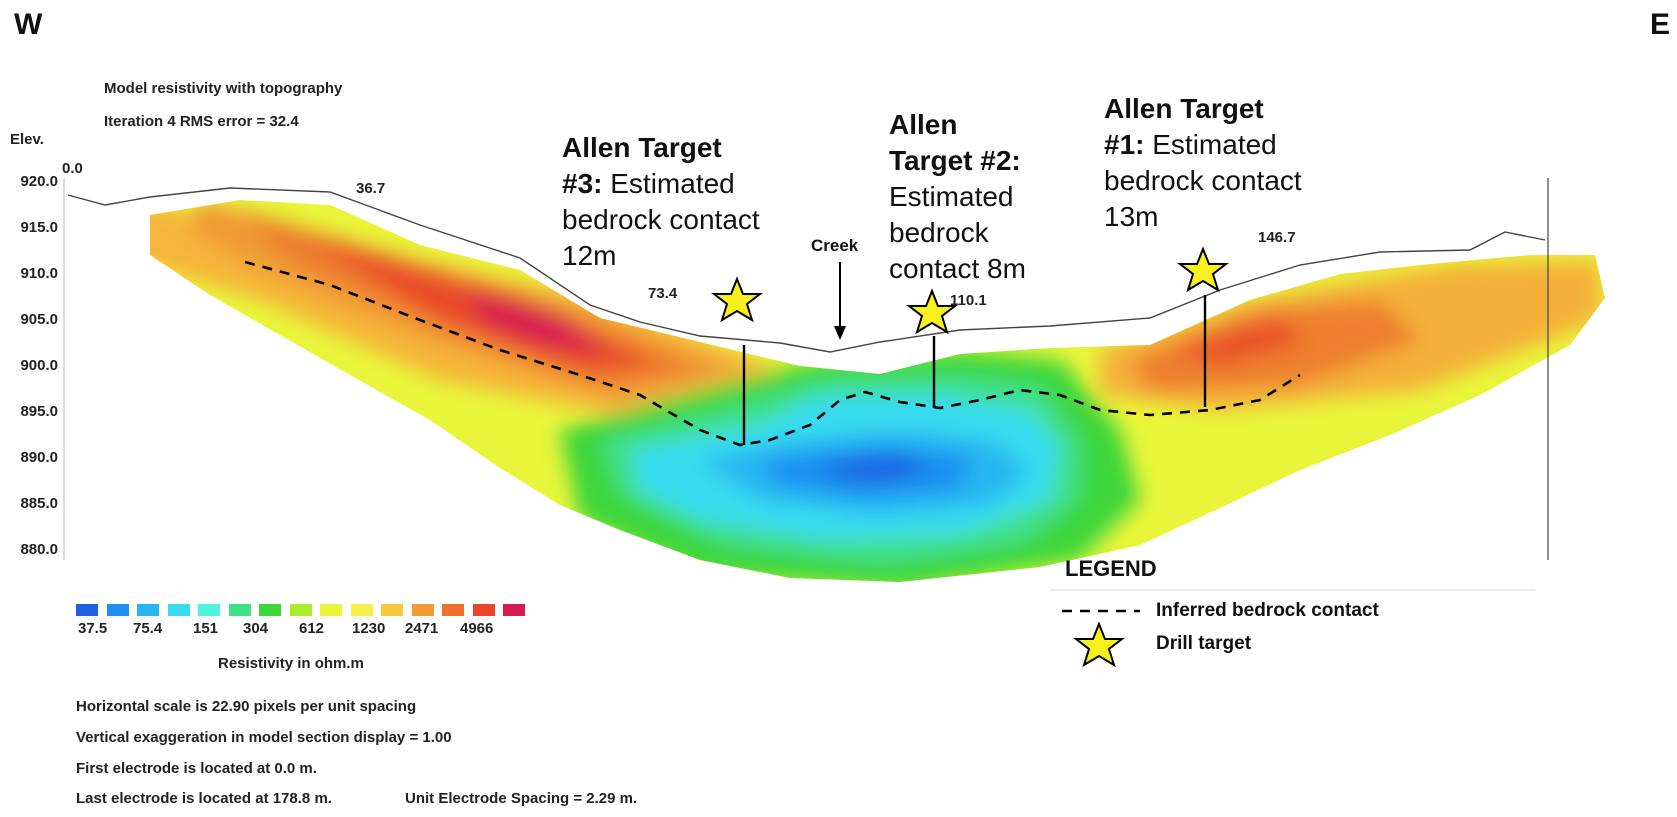 This screenshot has height=817, width=1677. What do you see at coordinates (1277, 237) in the screenshot?
I see `distance-label: 146.7` at bounding box center [1277, 237].